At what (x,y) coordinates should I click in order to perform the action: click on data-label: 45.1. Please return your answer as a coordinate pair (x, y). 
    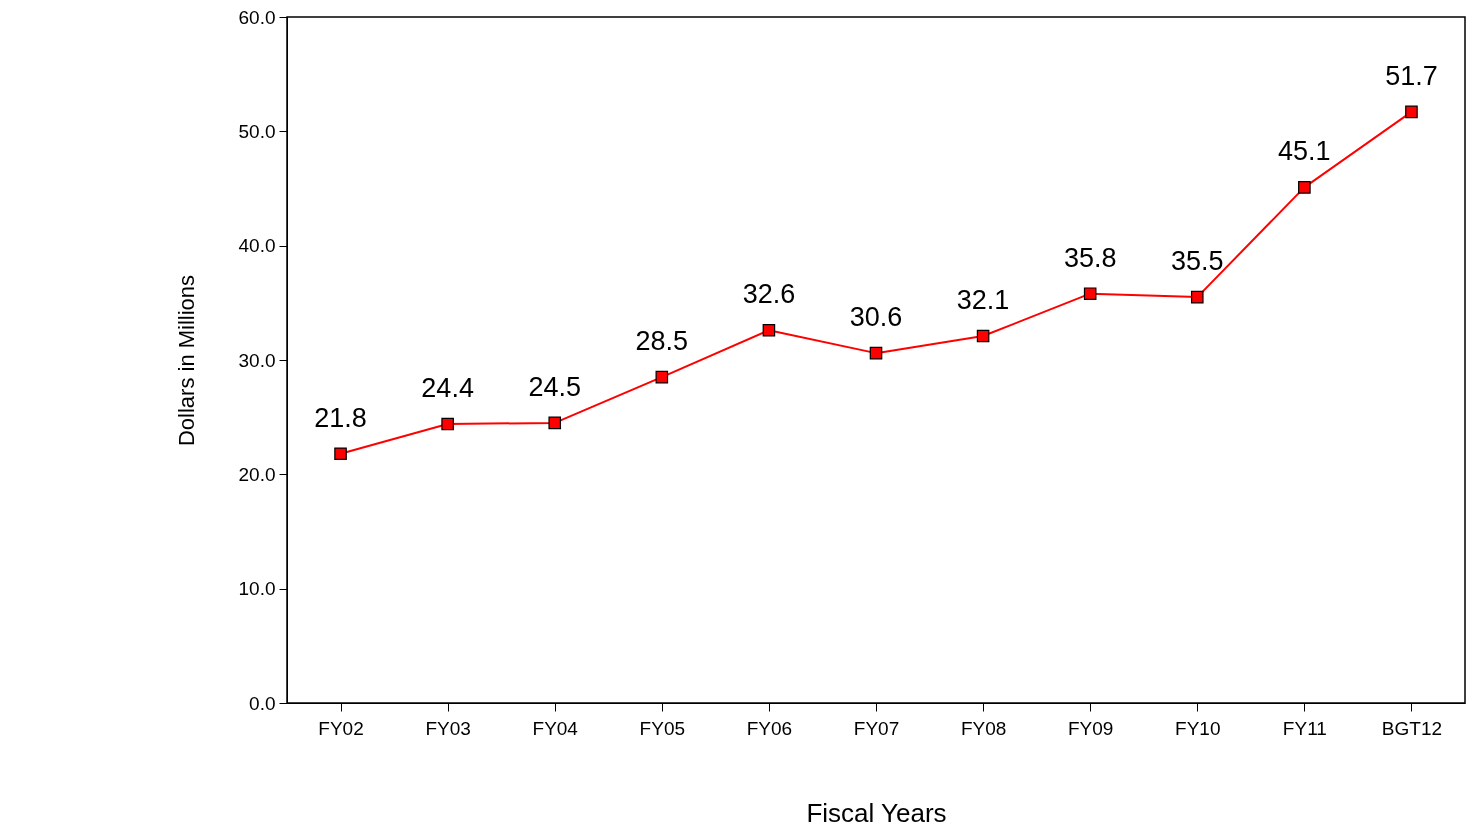
    Looking at the image, I should click on (1304, 151).